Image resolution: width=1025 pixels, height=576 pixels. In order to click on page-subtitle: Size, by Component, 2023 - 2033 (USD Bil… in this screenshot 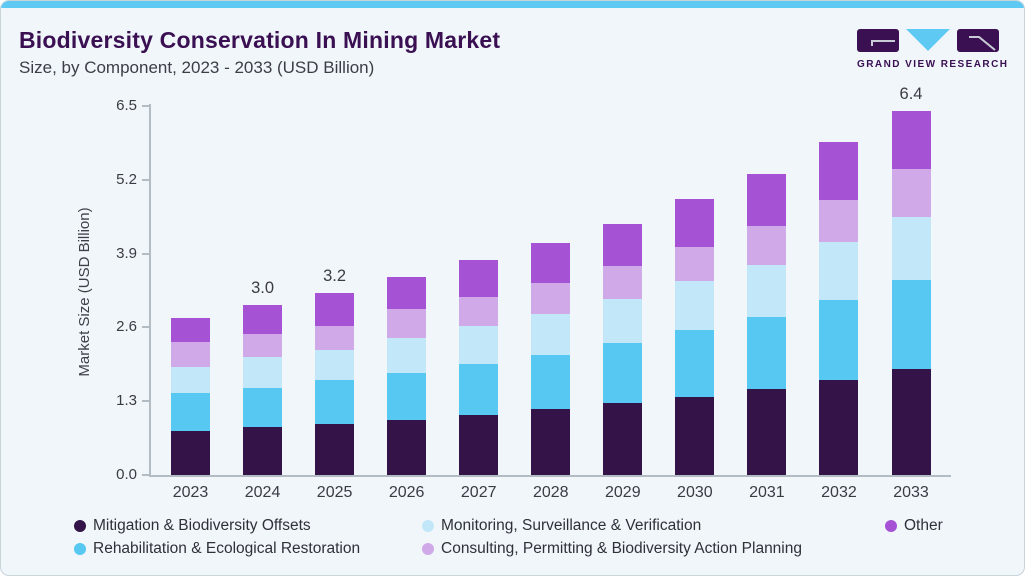, I will do `click(197, 67)`.